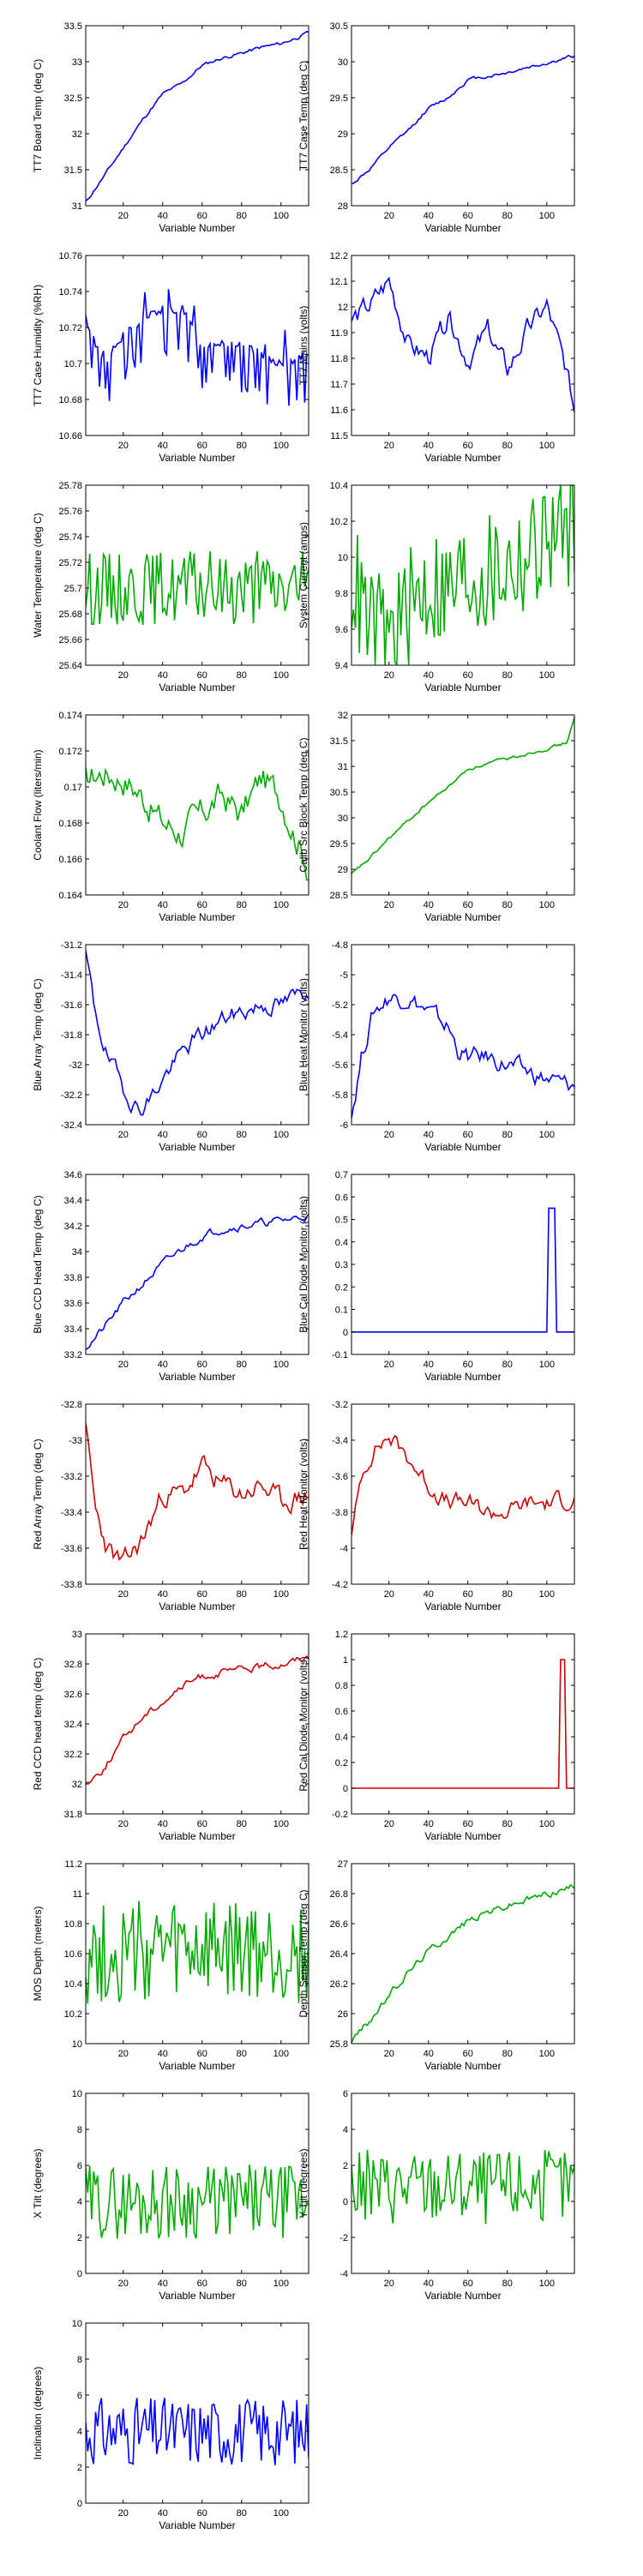 This screenshot has height=2576, width=643. What do you see at coordinates (38, 1034) in the screenshot?
I see `y-axis-label: Blue Array Temp (deg C)` at bounding box center [38, 1034].